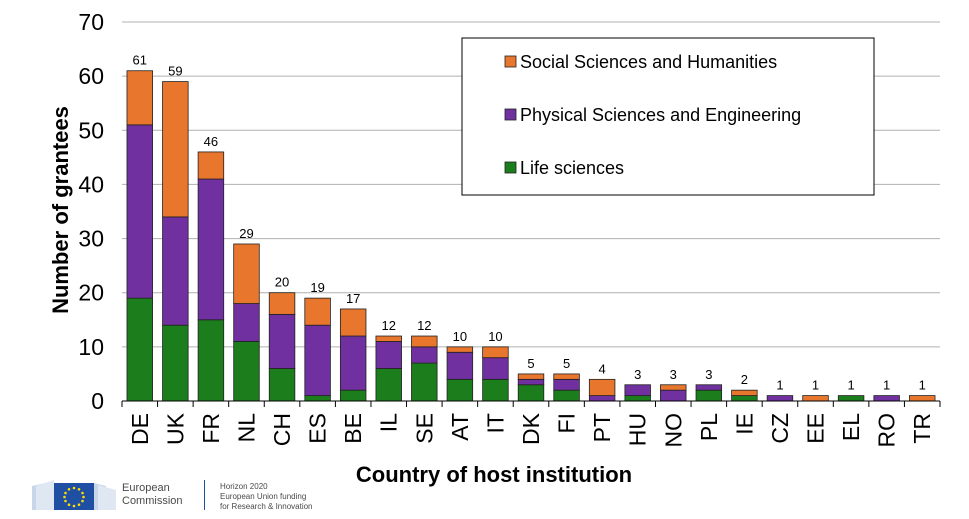 The width and height of the screenshot is (969, 519). I want to click on y-tick-label: 20, so click(91, 293).